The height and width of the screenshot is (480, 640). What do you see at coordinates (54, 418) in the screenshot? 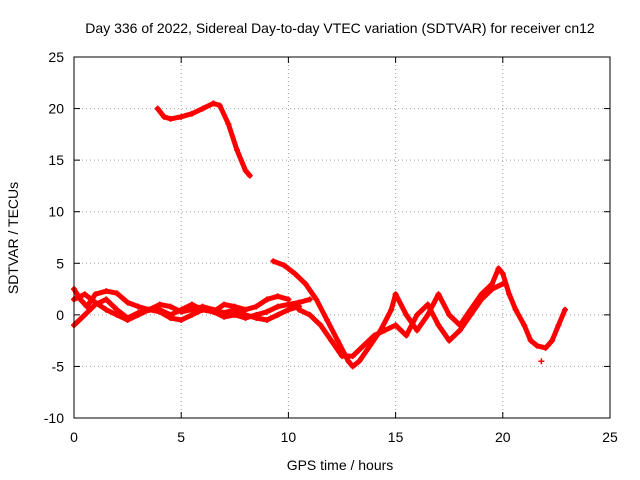
I see `y-tick-label: -10` at bounding box center [54, 418].